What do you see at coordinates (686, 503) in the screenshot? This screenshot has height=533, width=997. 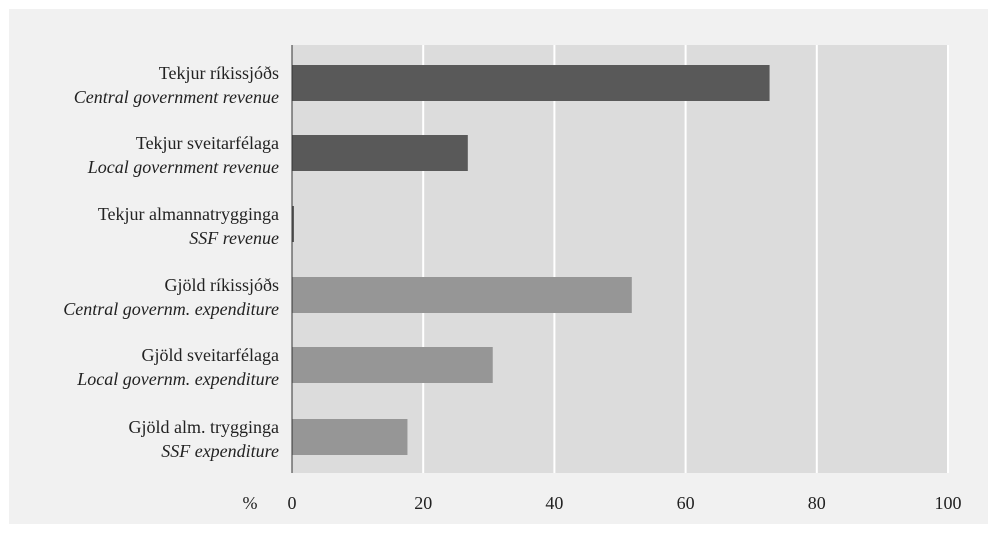 I see `x-tick-label: 60` at bounding box center [686, 503].